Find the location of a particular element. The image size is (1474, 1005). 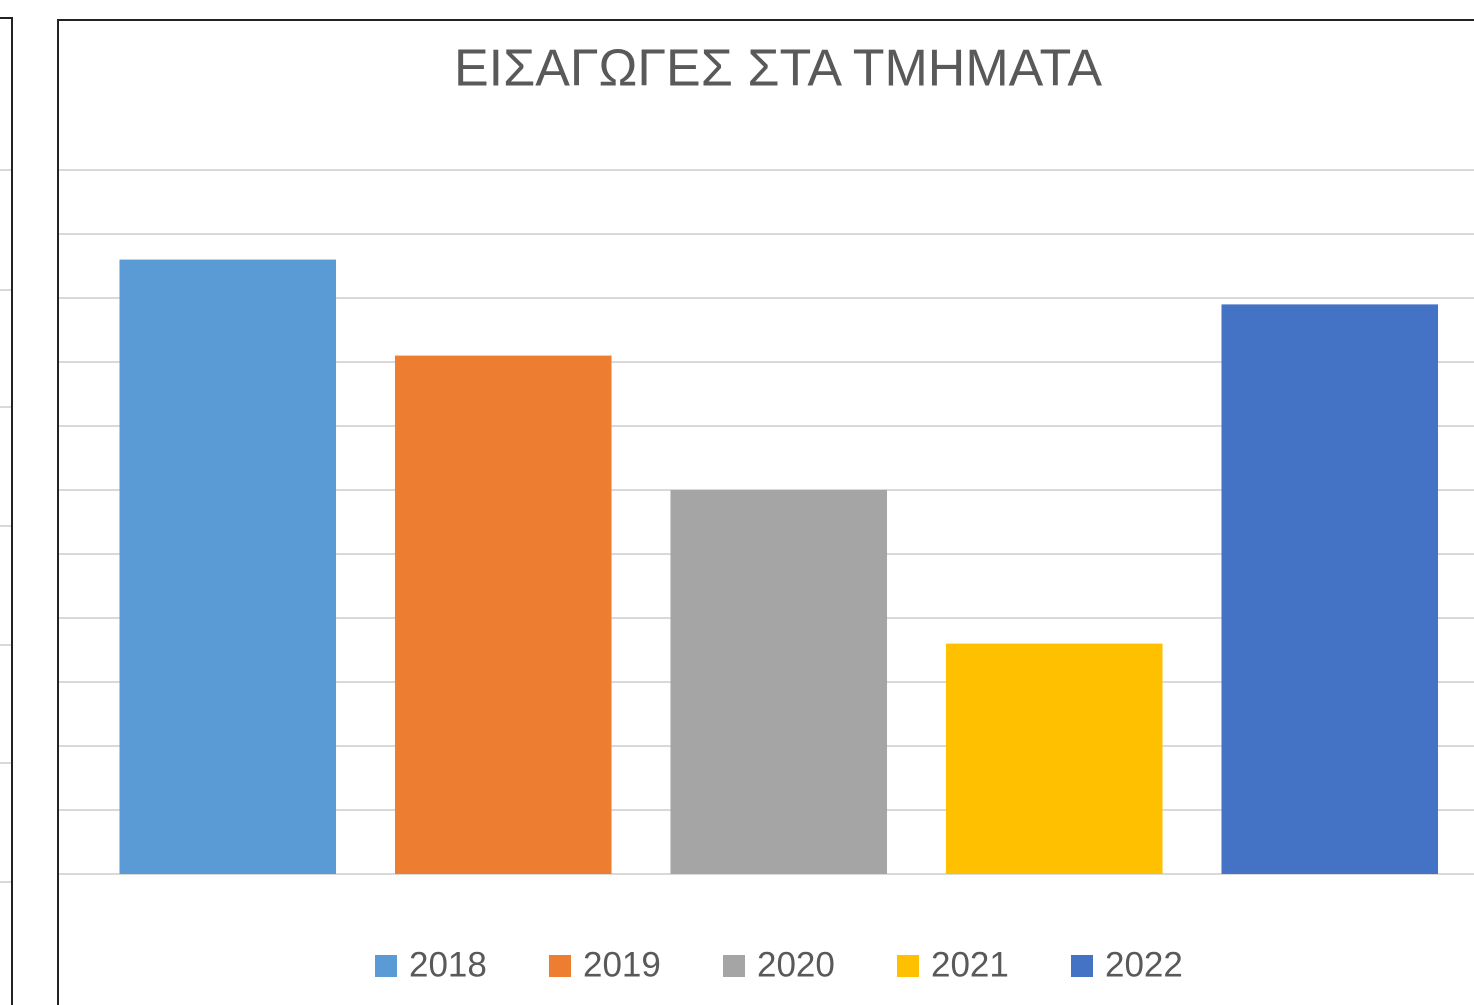

legend-label: 2018 is located at coordinates (448, 964).